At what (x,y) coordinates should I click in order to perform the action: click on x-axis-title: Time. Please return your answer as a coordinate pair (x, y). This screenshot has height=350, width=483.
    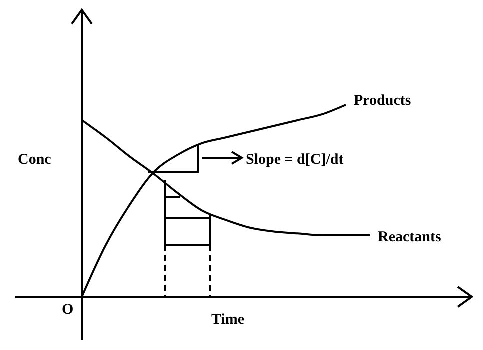
    Looking at the image, I should click on (228, 320).